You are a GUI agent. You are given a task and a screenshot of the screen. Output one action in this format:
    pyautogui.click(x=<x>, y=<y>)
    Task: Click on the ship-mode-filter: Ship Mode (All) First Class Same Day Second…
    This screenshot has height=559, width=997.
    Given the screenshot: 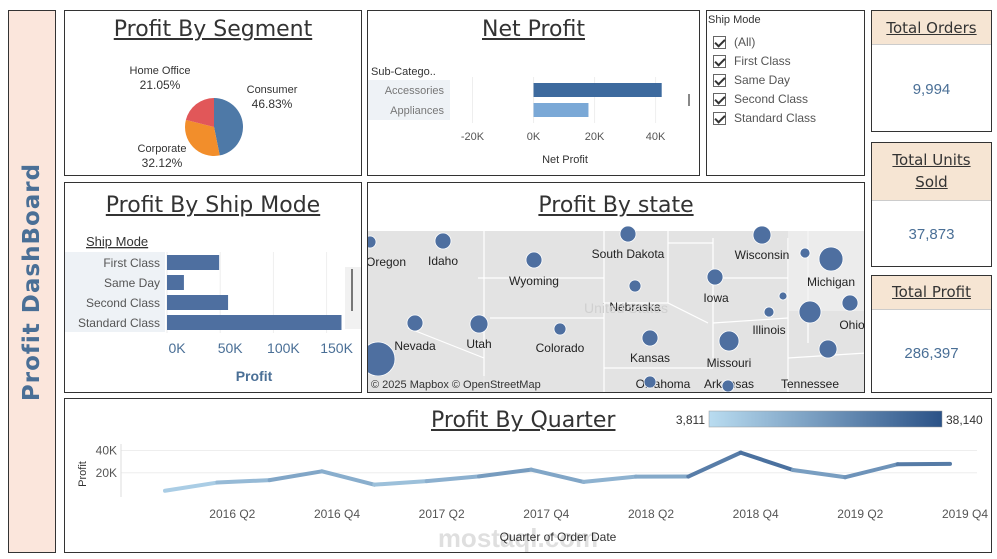 What is the action you would take?
    pyautogui.click(x=785, y=93)
    